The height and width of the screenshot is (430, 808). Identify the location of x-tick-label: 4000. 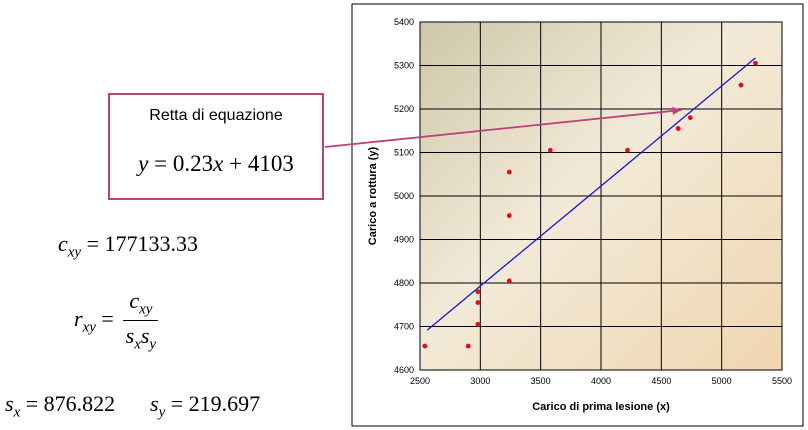
(601, 381).